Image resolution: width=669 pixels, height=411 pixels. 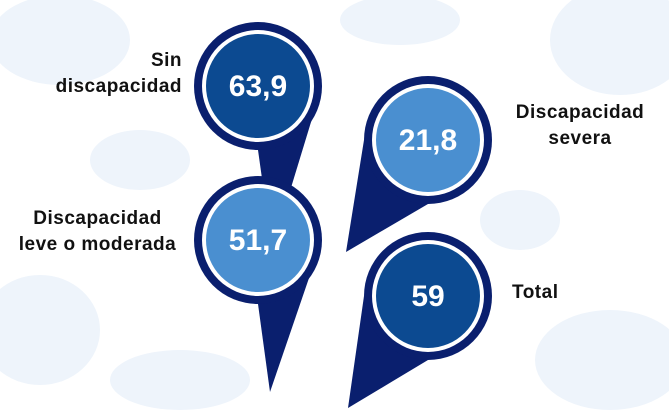 I want to click on bubble: 59, so click(x=420, y=320).